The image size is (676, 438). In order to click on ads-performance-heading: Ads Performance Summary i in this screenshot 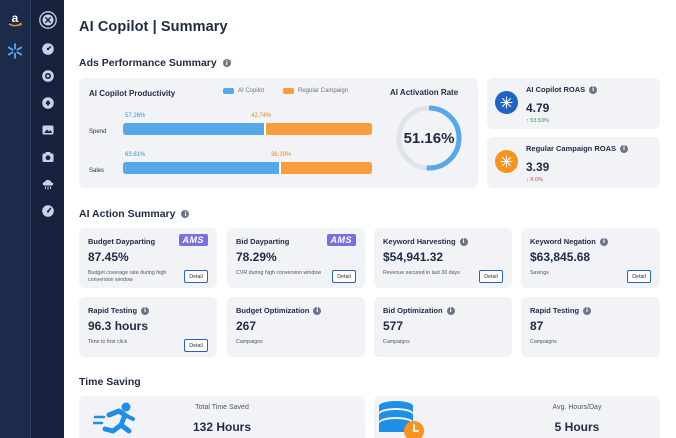, I will do `click(155, 63)`.